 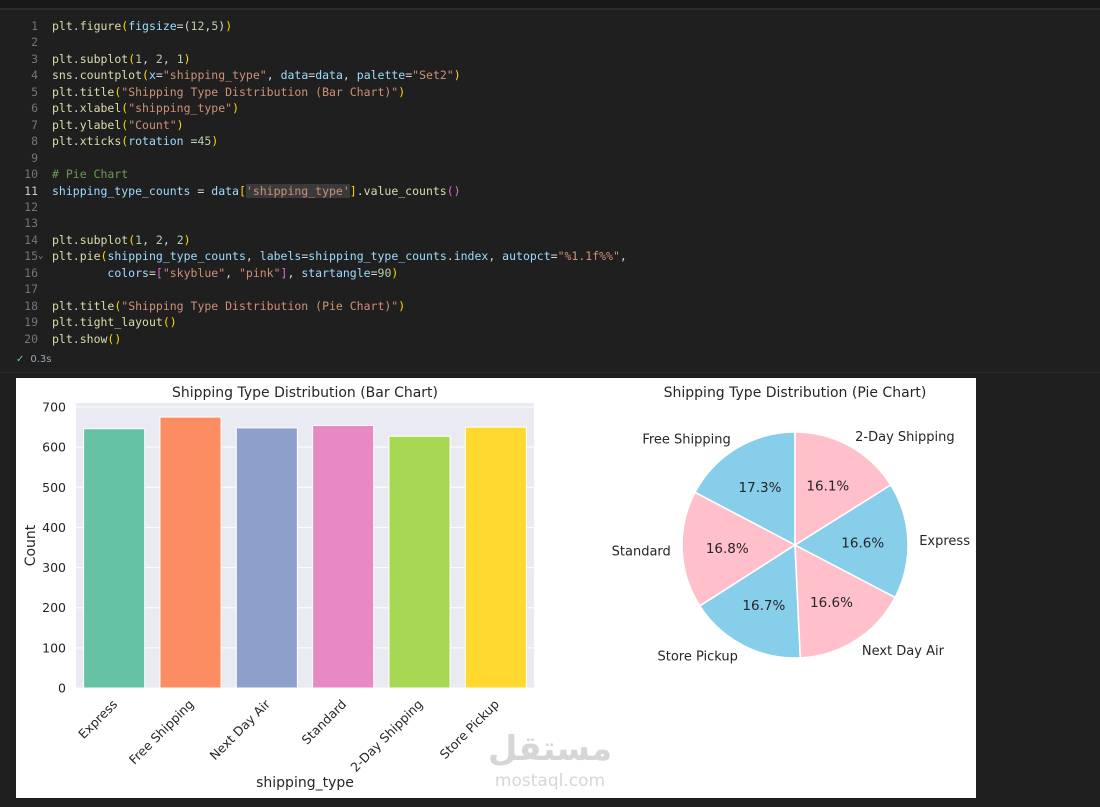 I want to click on pie-slice-express, so click(x=851, y=541).